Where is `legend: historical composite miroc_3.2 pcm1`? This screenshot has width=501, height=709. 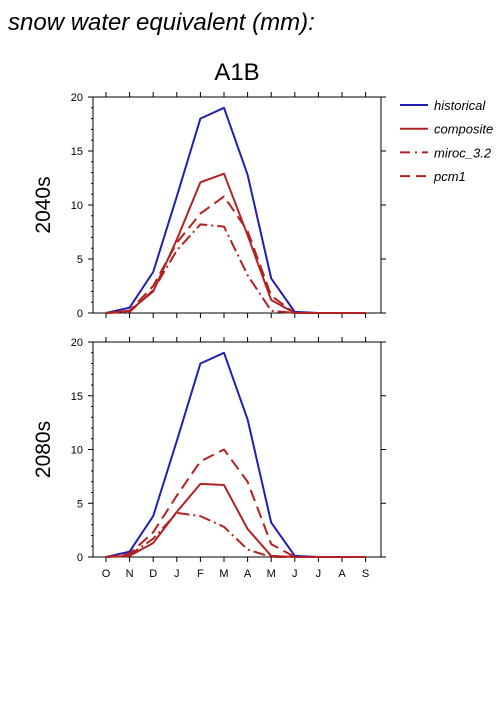 legend: historical composite miroc_3.2 pcm1 is located at coordinates (446, 141).